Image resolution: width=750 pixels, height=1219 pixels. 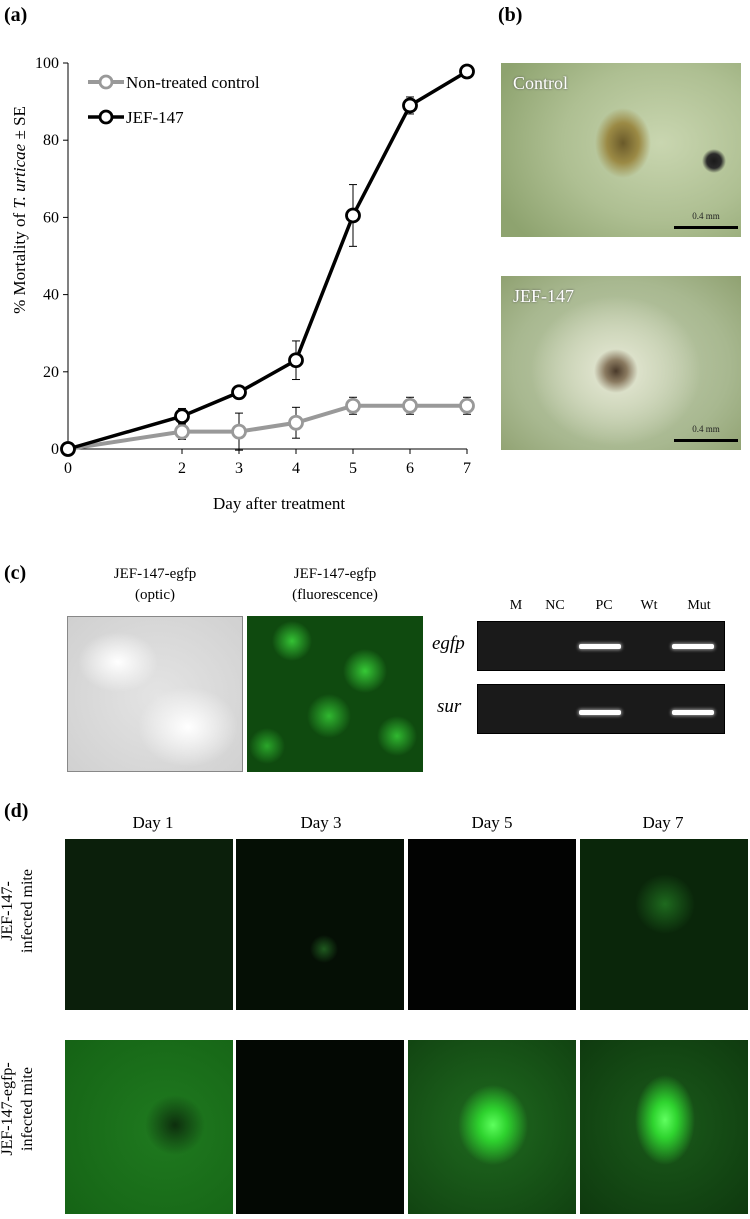 What do you see at coordinates (467, 468) in the screenshot?
I see `x-tick-label: 7` at bounding box center [467, 468].